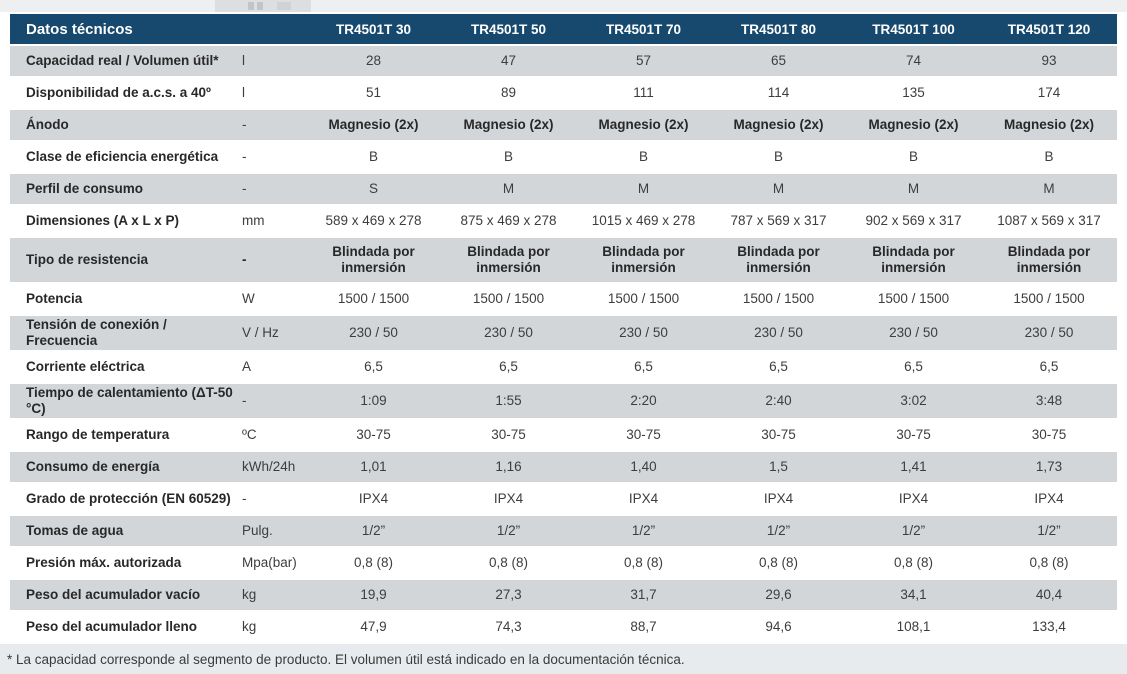  What do you see at coordinates (373, 595) in the screenshot?
I see `cell-value: 19,9` at bounding box center [373, 595].